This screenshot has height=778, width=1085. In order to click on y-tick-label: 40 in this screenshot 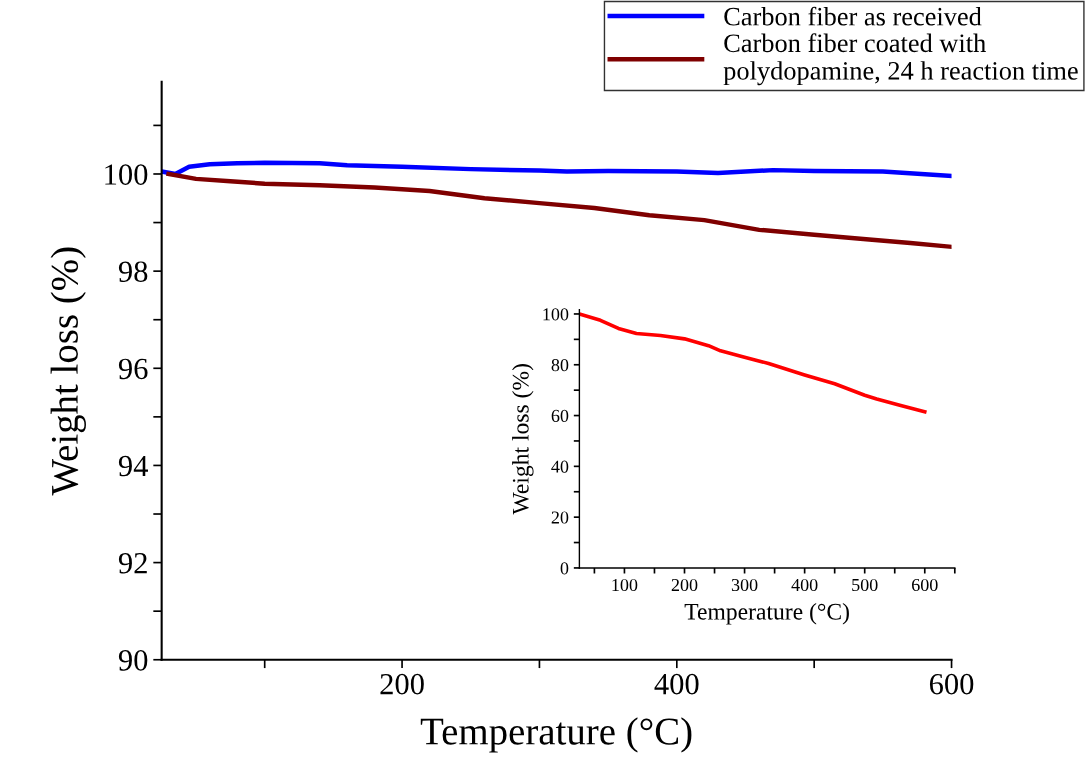, I will do `click(560, 466)`.